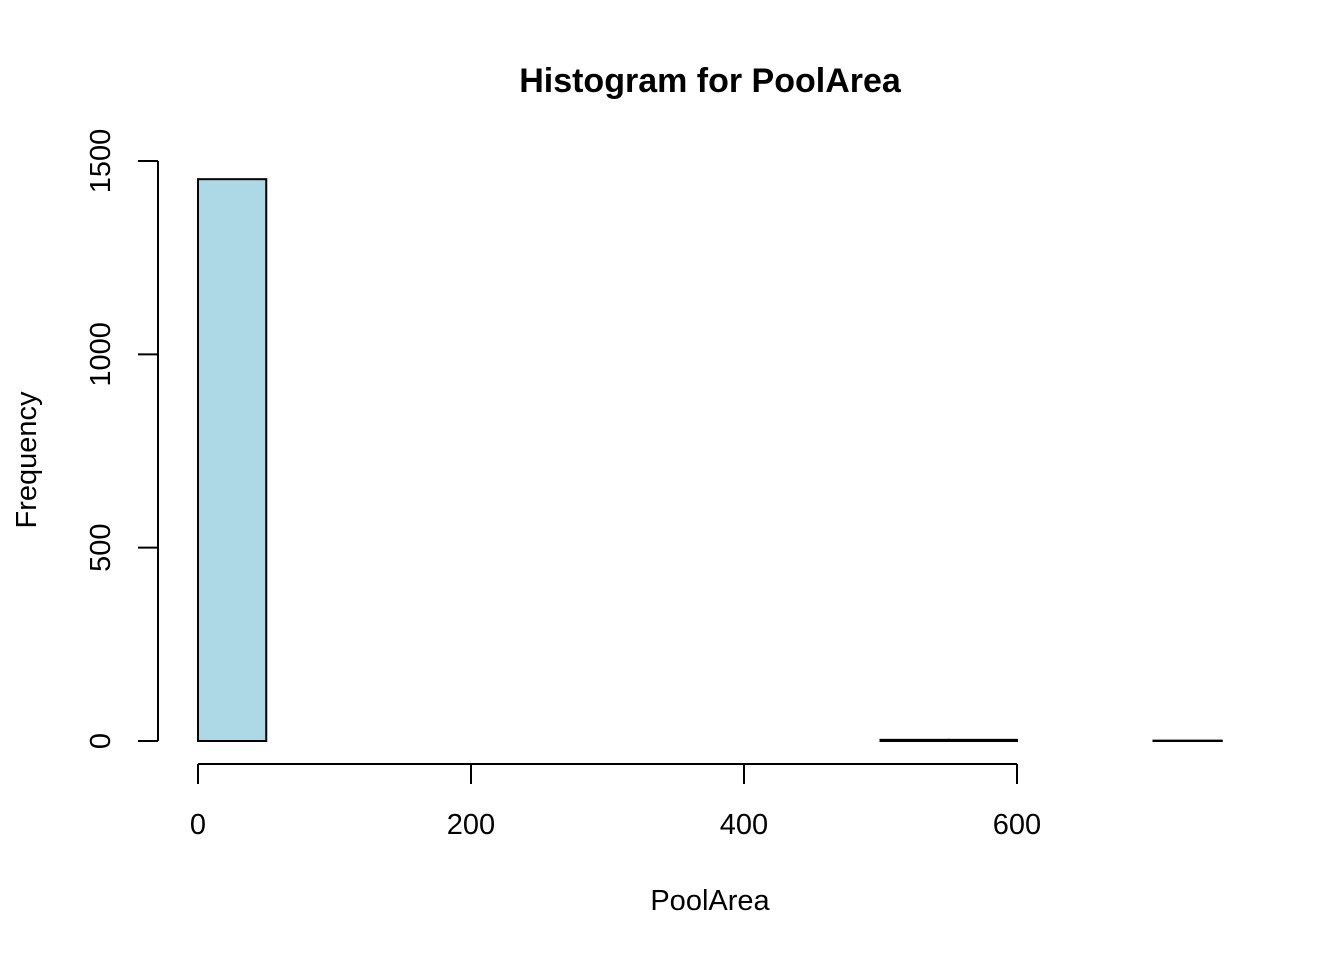 The height and width of the screenshot is (960, 1344). I want to click on x-axis: 0 200 400 600, so click(615, 802).